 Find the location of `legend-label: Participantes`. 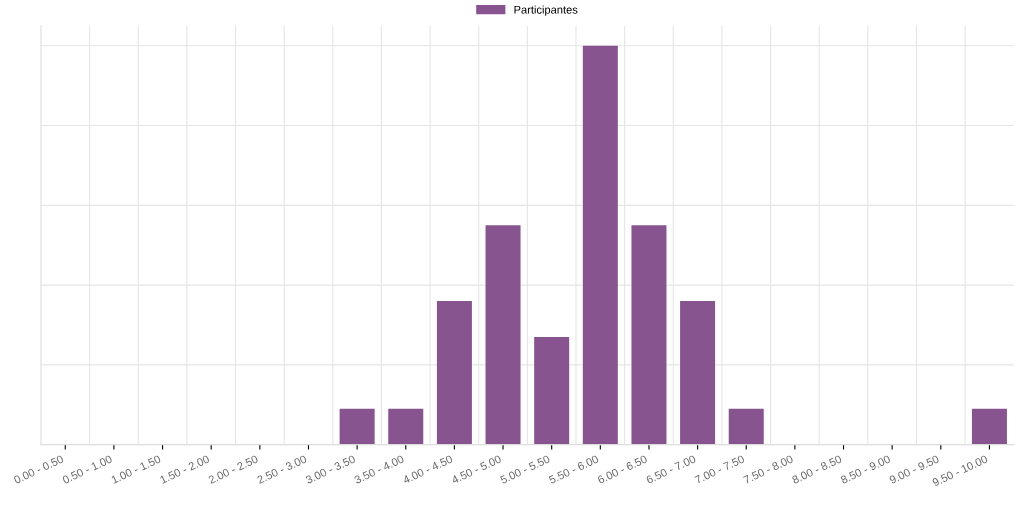

legend-label: Participantes is located at coordinates (546, 10).